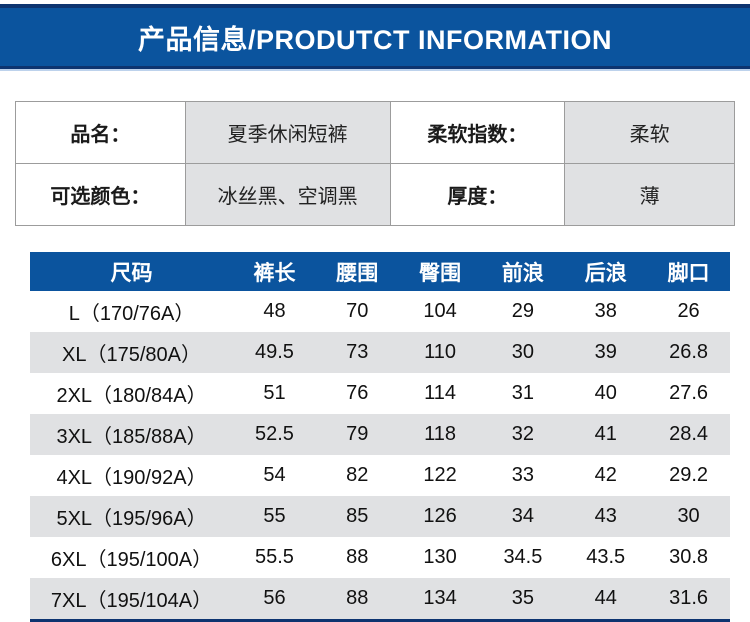 The width and height of the screenshot is (750, 622). What do you see at coordinates (688, 599) in the screenshot?
I see `measure-cell: 31.6` at bounding box center [688, 599].